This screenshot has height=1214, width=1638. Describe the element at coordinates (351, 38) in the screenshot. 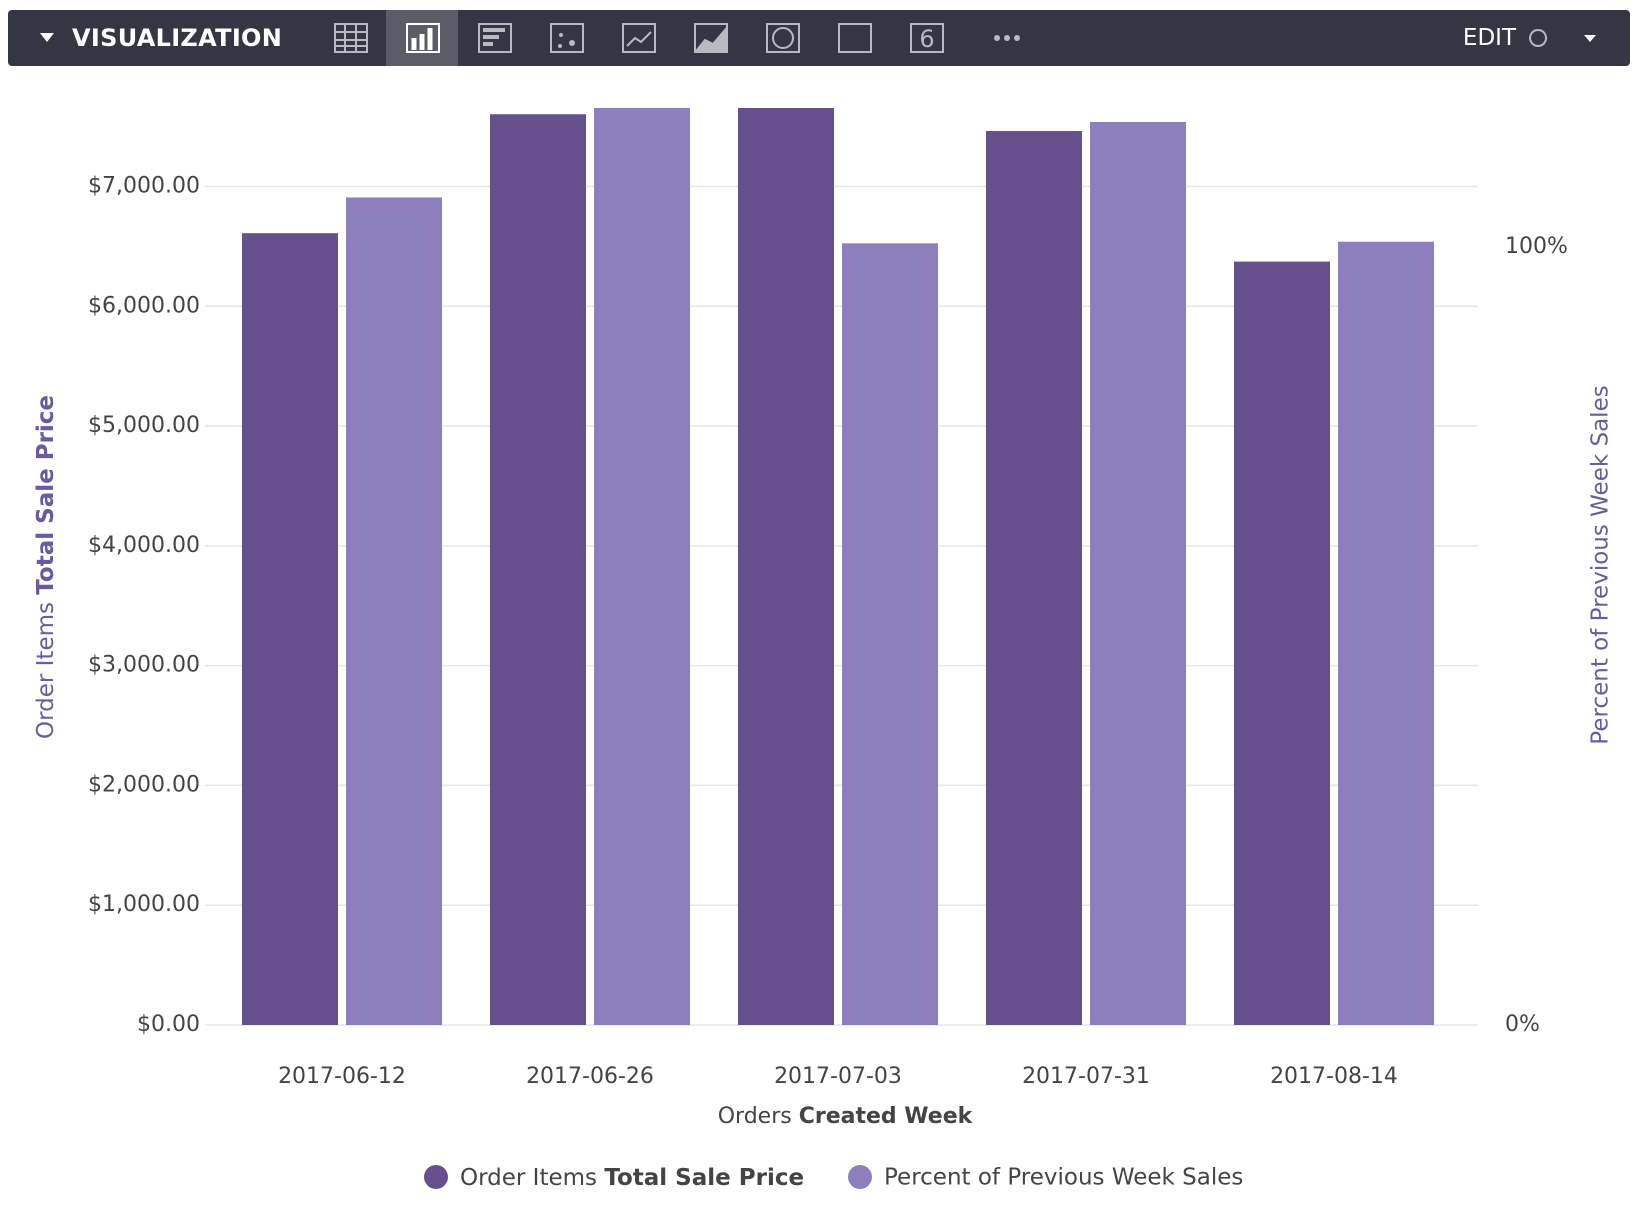

I see `table-icon` at that location.